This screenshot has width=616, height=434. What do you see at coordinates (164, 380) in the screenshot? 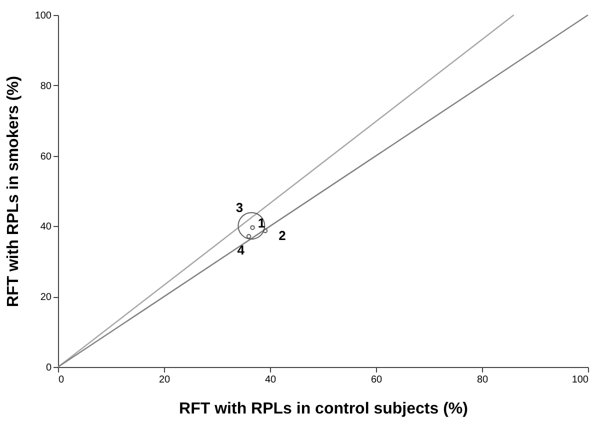
I see `x-tick-label: 20` at bounding box center [164, 380].